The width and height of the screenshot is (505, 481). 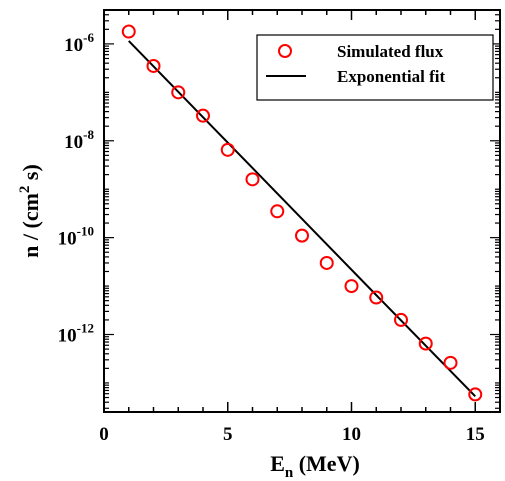 I want to click on legend-label-fit: Exponential fit, so click(x=391, y=76).